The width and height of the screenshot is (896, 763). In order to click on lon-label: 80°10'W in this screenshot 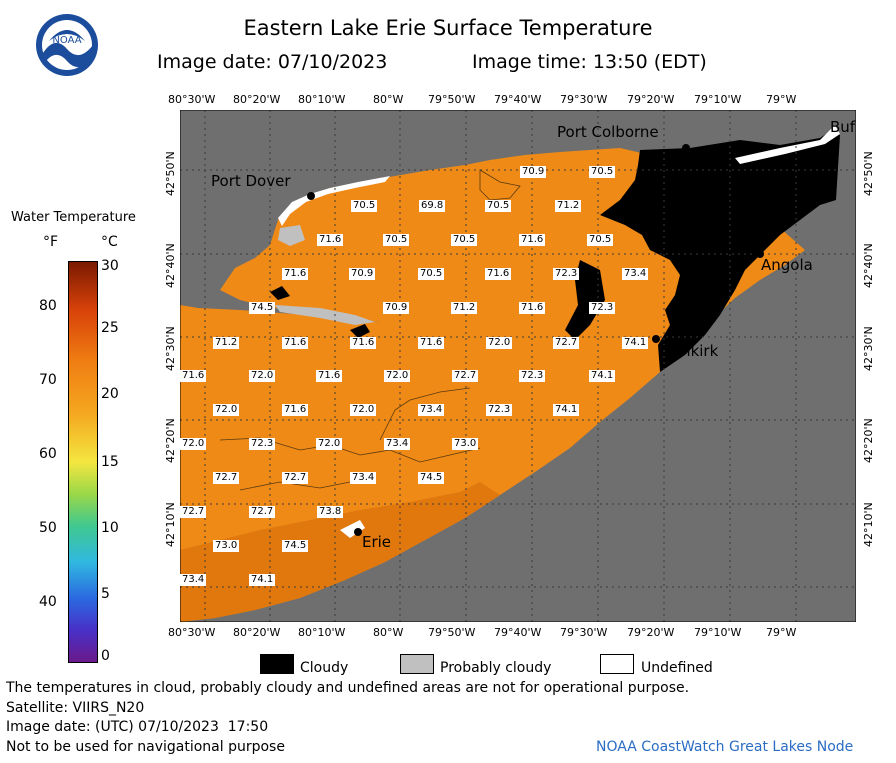, I will do `click(322, 99)`.